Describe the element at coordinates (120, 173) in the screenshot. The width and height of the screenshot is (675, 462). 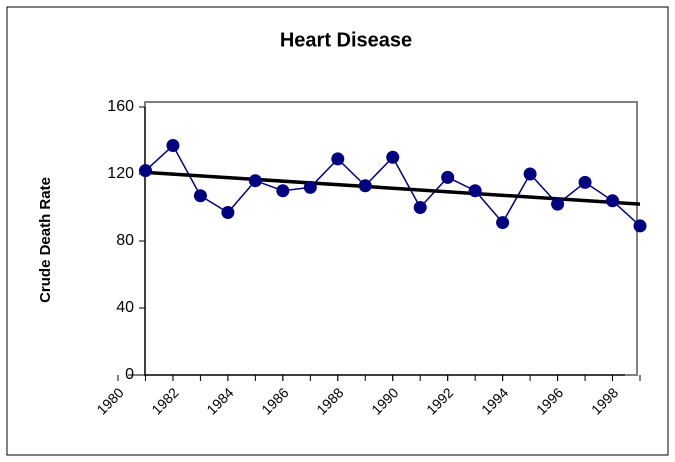
I see `y-tick-label: 120` at that location.